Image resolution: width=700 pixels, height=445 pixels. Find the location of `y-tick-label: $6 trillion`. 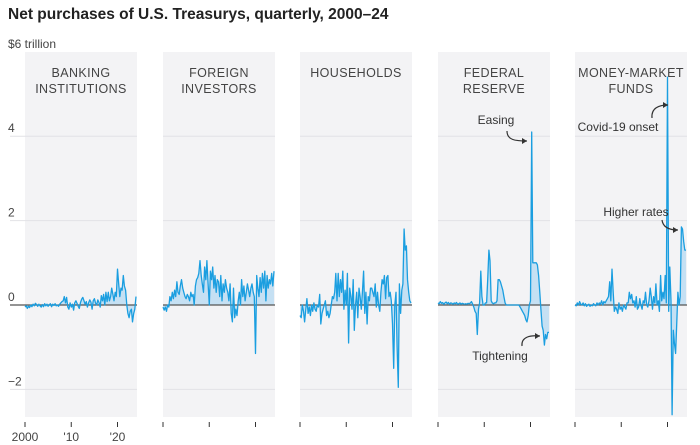

y-tick-label: $6 trillion is located at coordinates (32, 44).